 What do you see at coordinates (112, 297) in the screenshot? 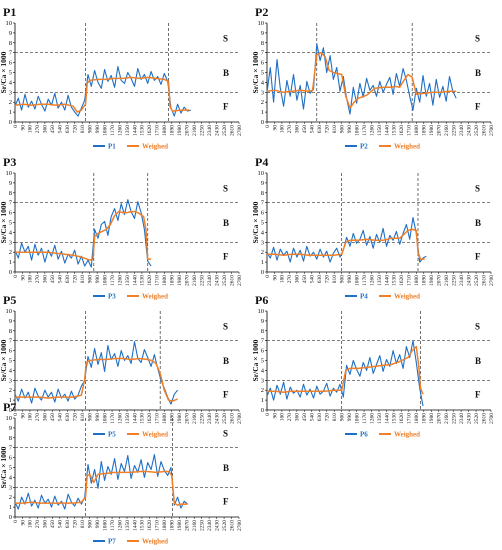
I see `legend-label-raw: P3` at bounding box center [112, 297].